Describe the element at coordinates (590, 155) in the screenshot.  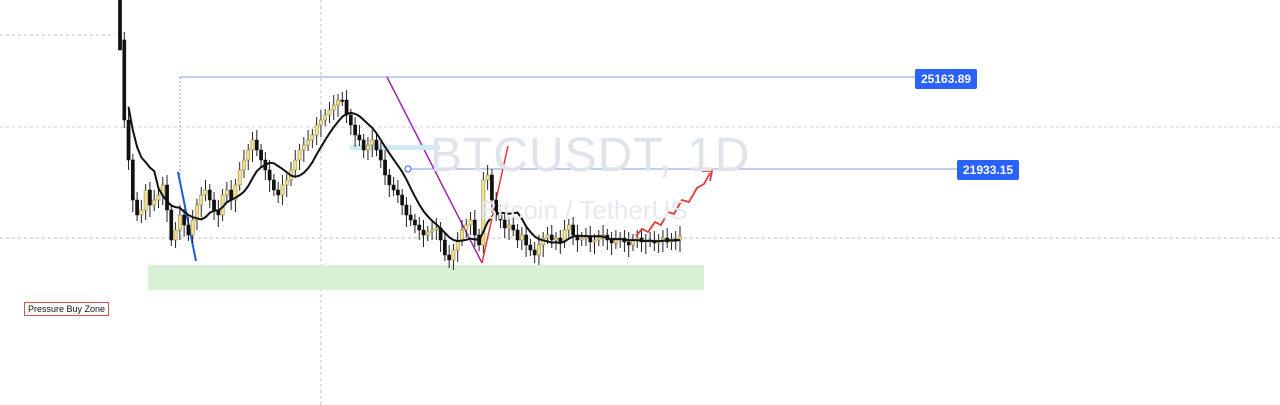
I see `watermark-symbol: BTCUSDT, 1D` at that location.